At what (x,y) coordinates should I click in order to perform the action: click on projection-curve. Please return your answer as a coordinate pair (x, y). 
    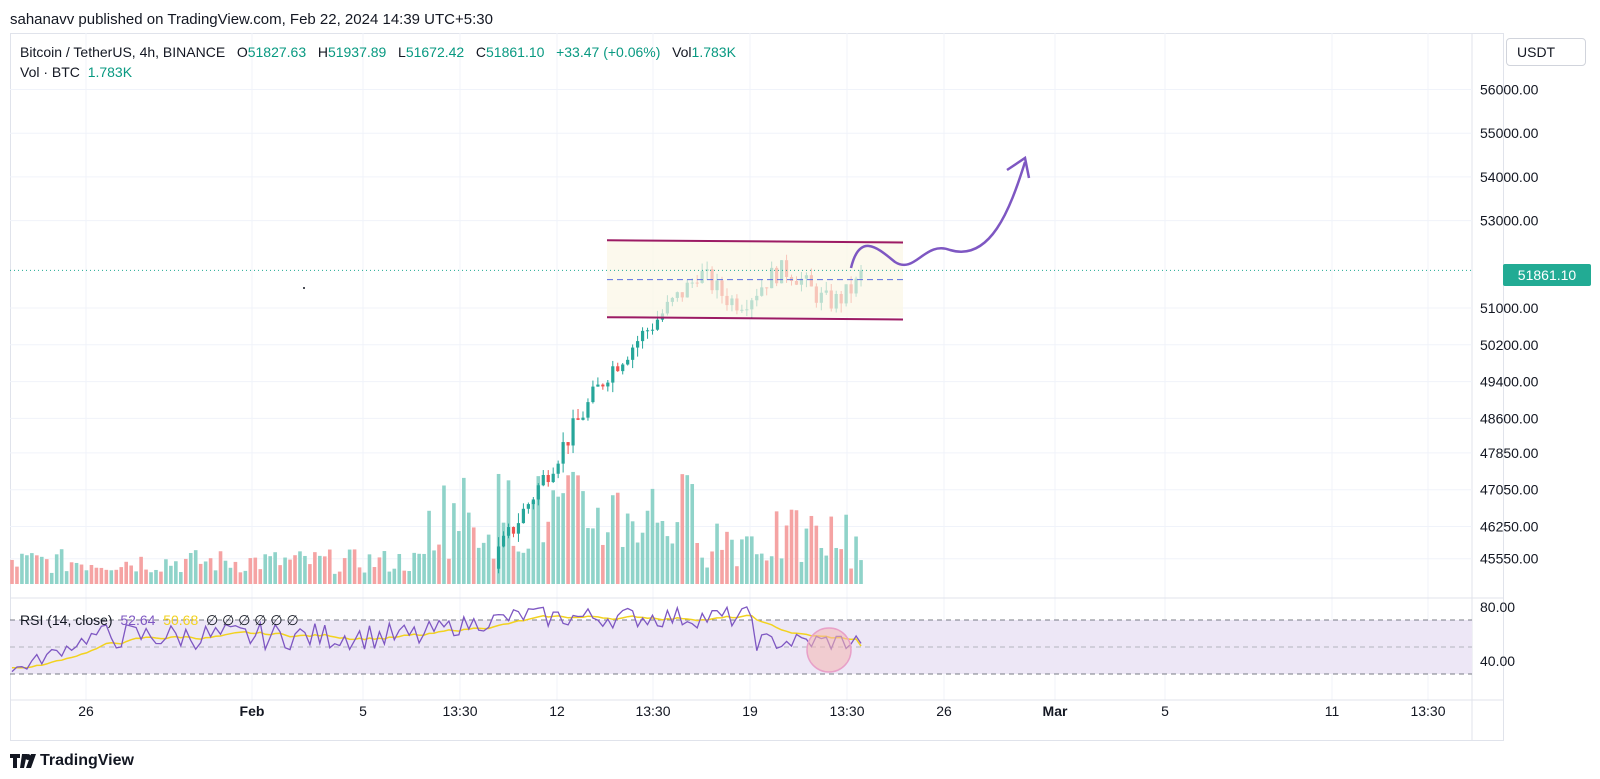
    Looking at the image, I should click on (938, 215).